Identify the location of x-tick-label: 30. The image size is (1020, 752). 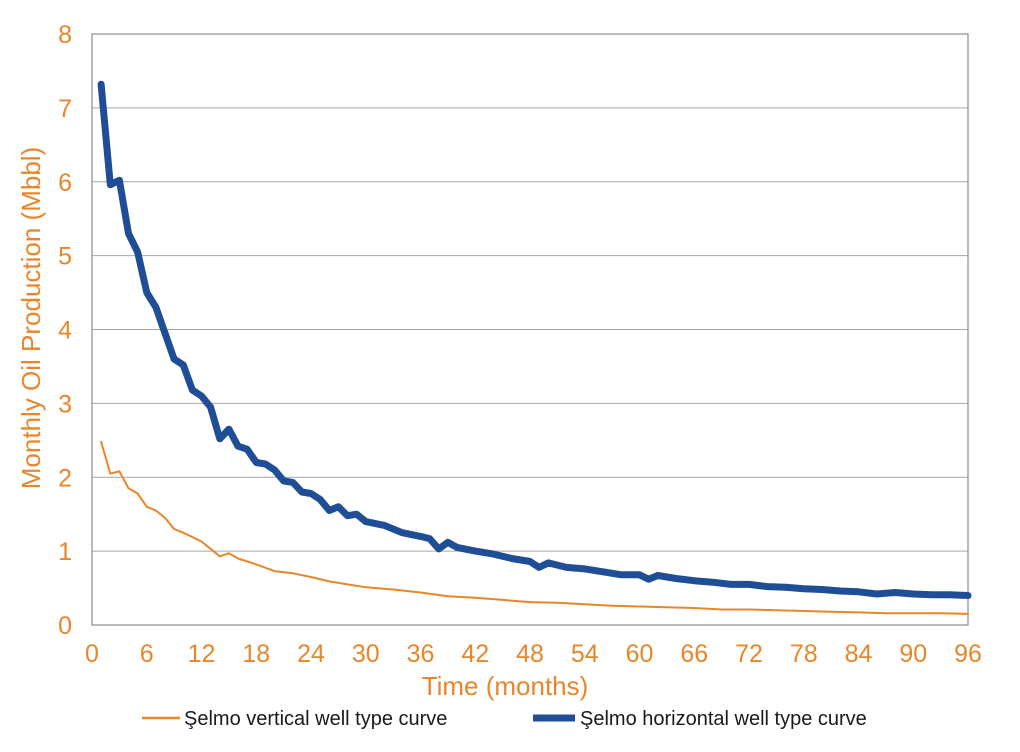
(366, 654).